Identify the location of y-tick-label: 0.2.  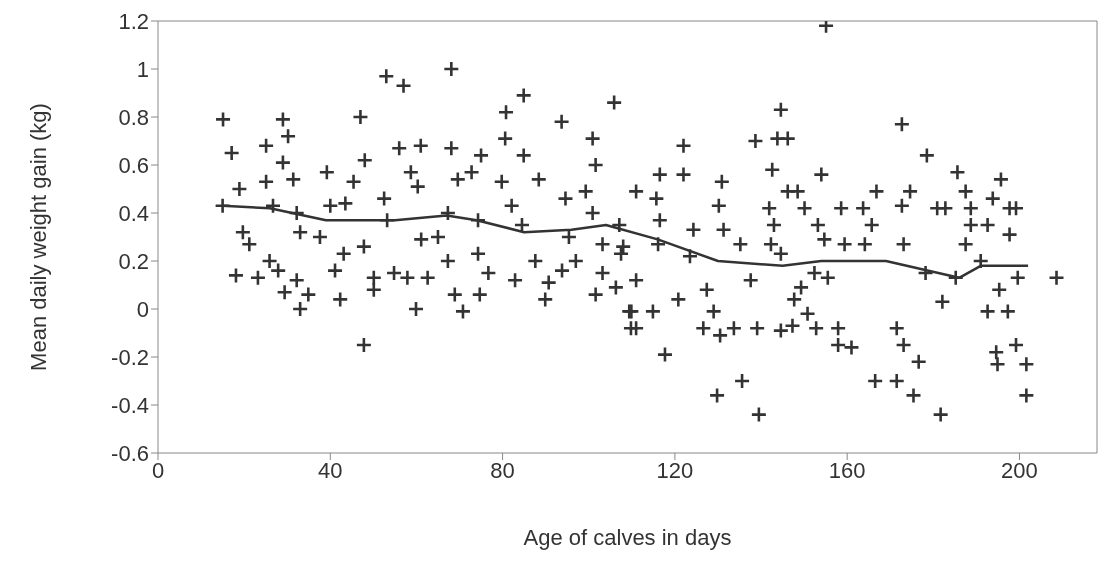
(133, 261).